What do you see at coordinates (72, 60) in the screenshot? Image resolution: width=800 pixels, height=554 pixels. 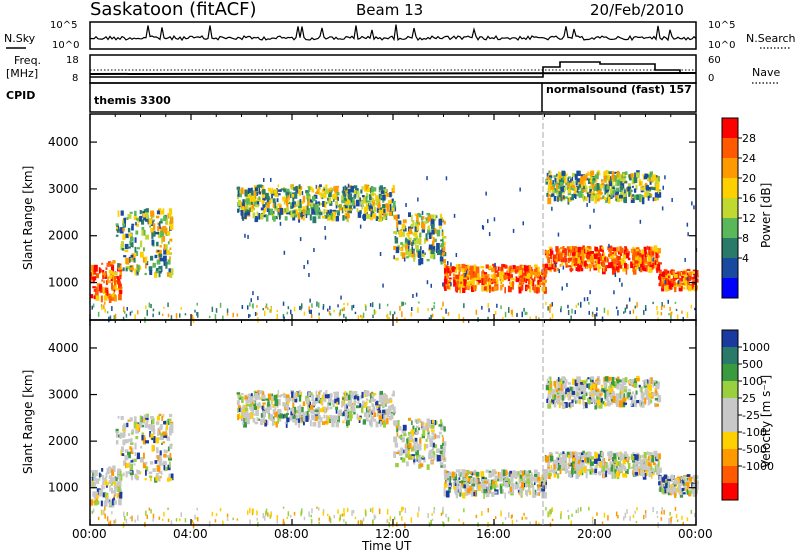 I see `freq-tick-high: 18` at bounding box center [72, 60].